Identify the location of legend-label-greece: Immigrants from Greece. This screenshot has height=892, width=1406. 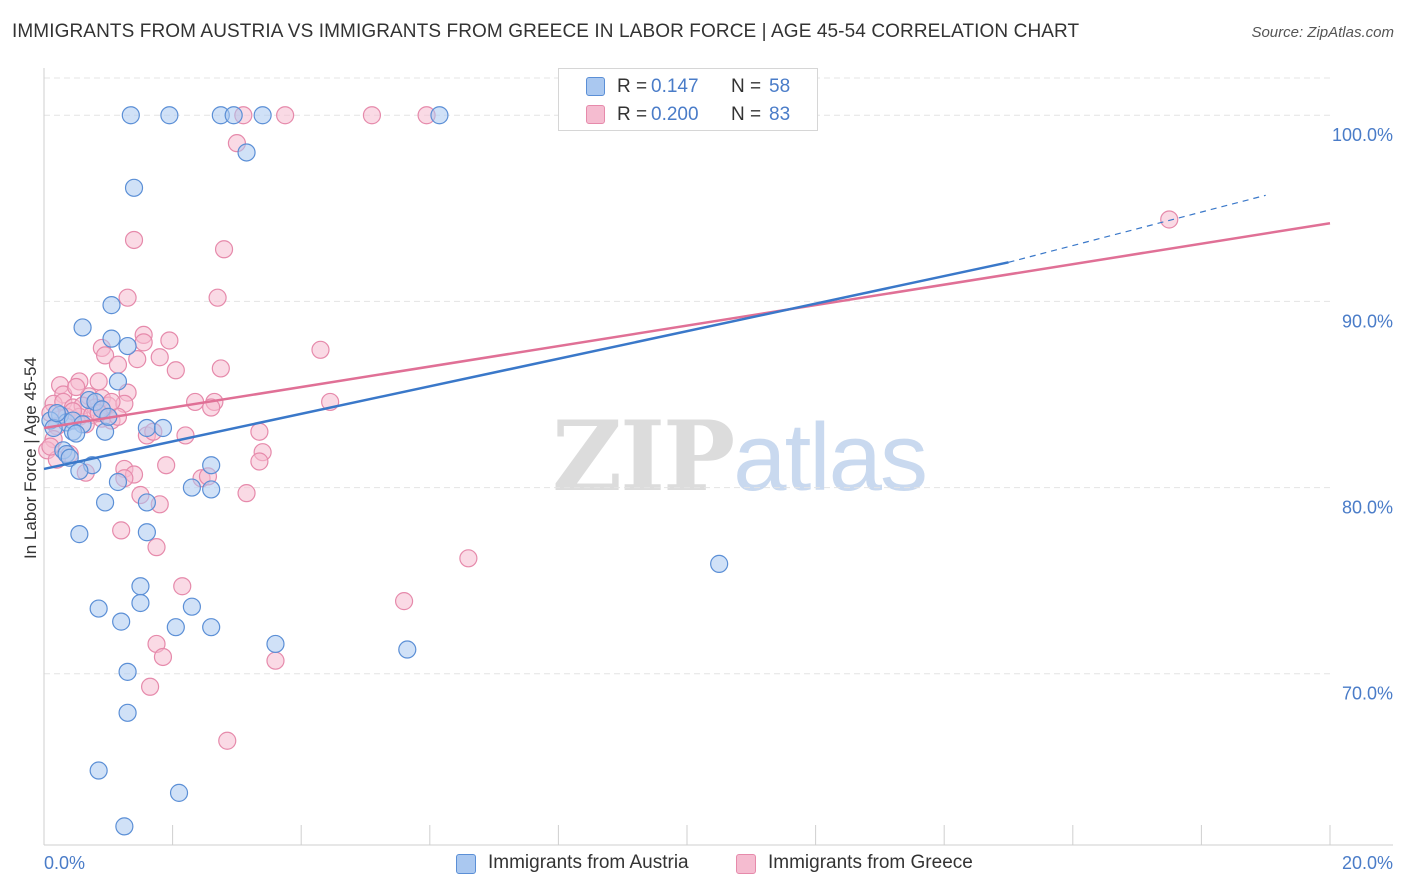
(870, 862).